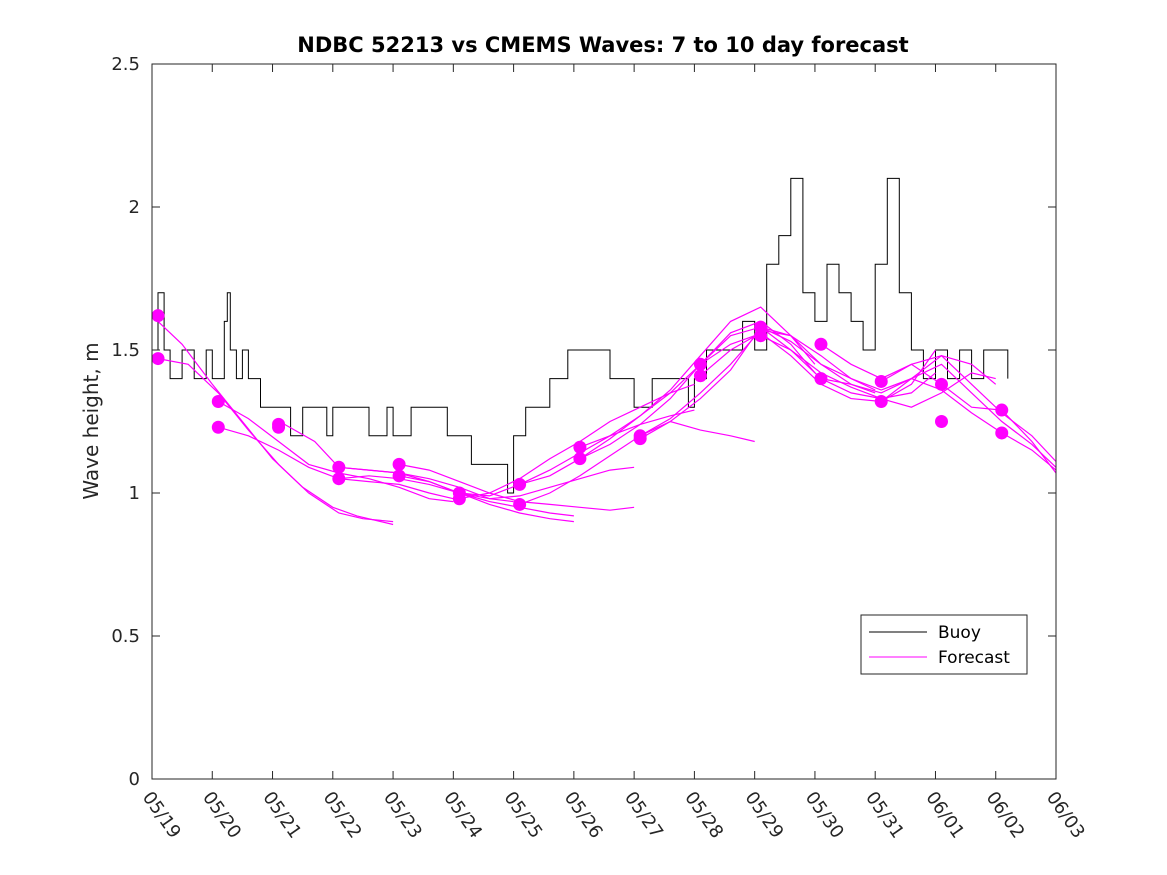  What do you see at coordinates (342, 815) in the screenshot?
I see `x-tick-label: 05/22` at bounding box center [342, 815].